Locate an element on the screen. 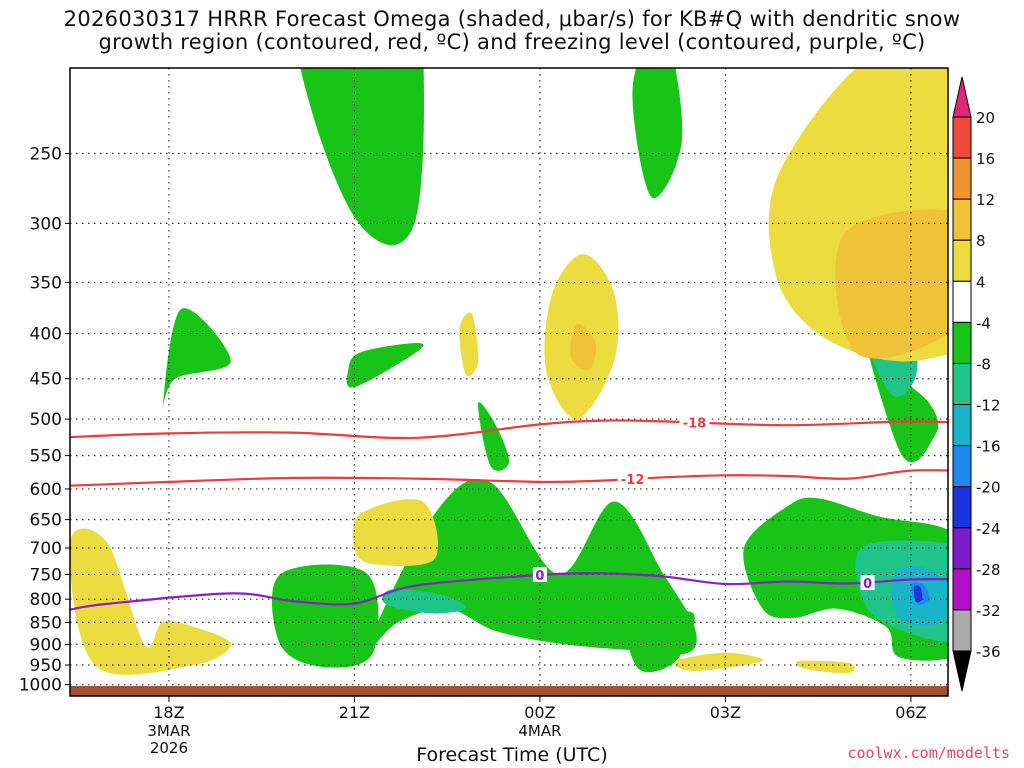  freezing-level-contour is located at coordinates (509, 591).